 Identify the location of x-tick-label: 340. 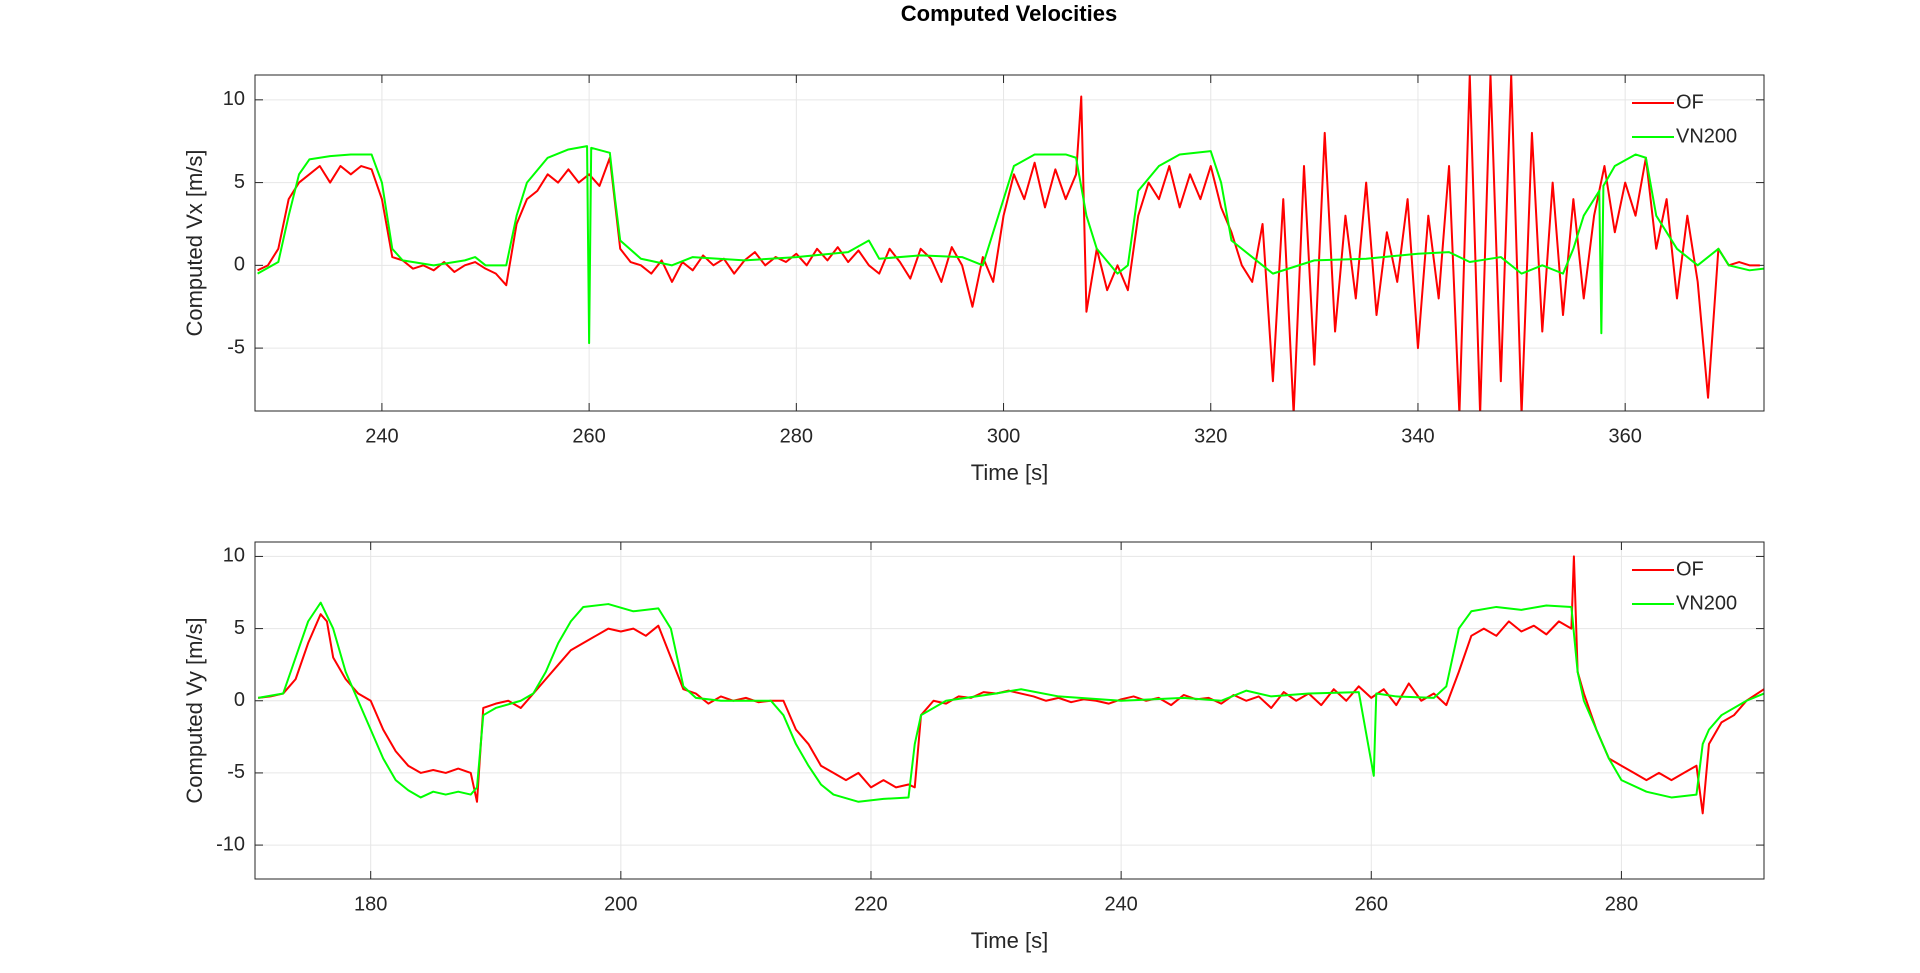
(1417, 436).